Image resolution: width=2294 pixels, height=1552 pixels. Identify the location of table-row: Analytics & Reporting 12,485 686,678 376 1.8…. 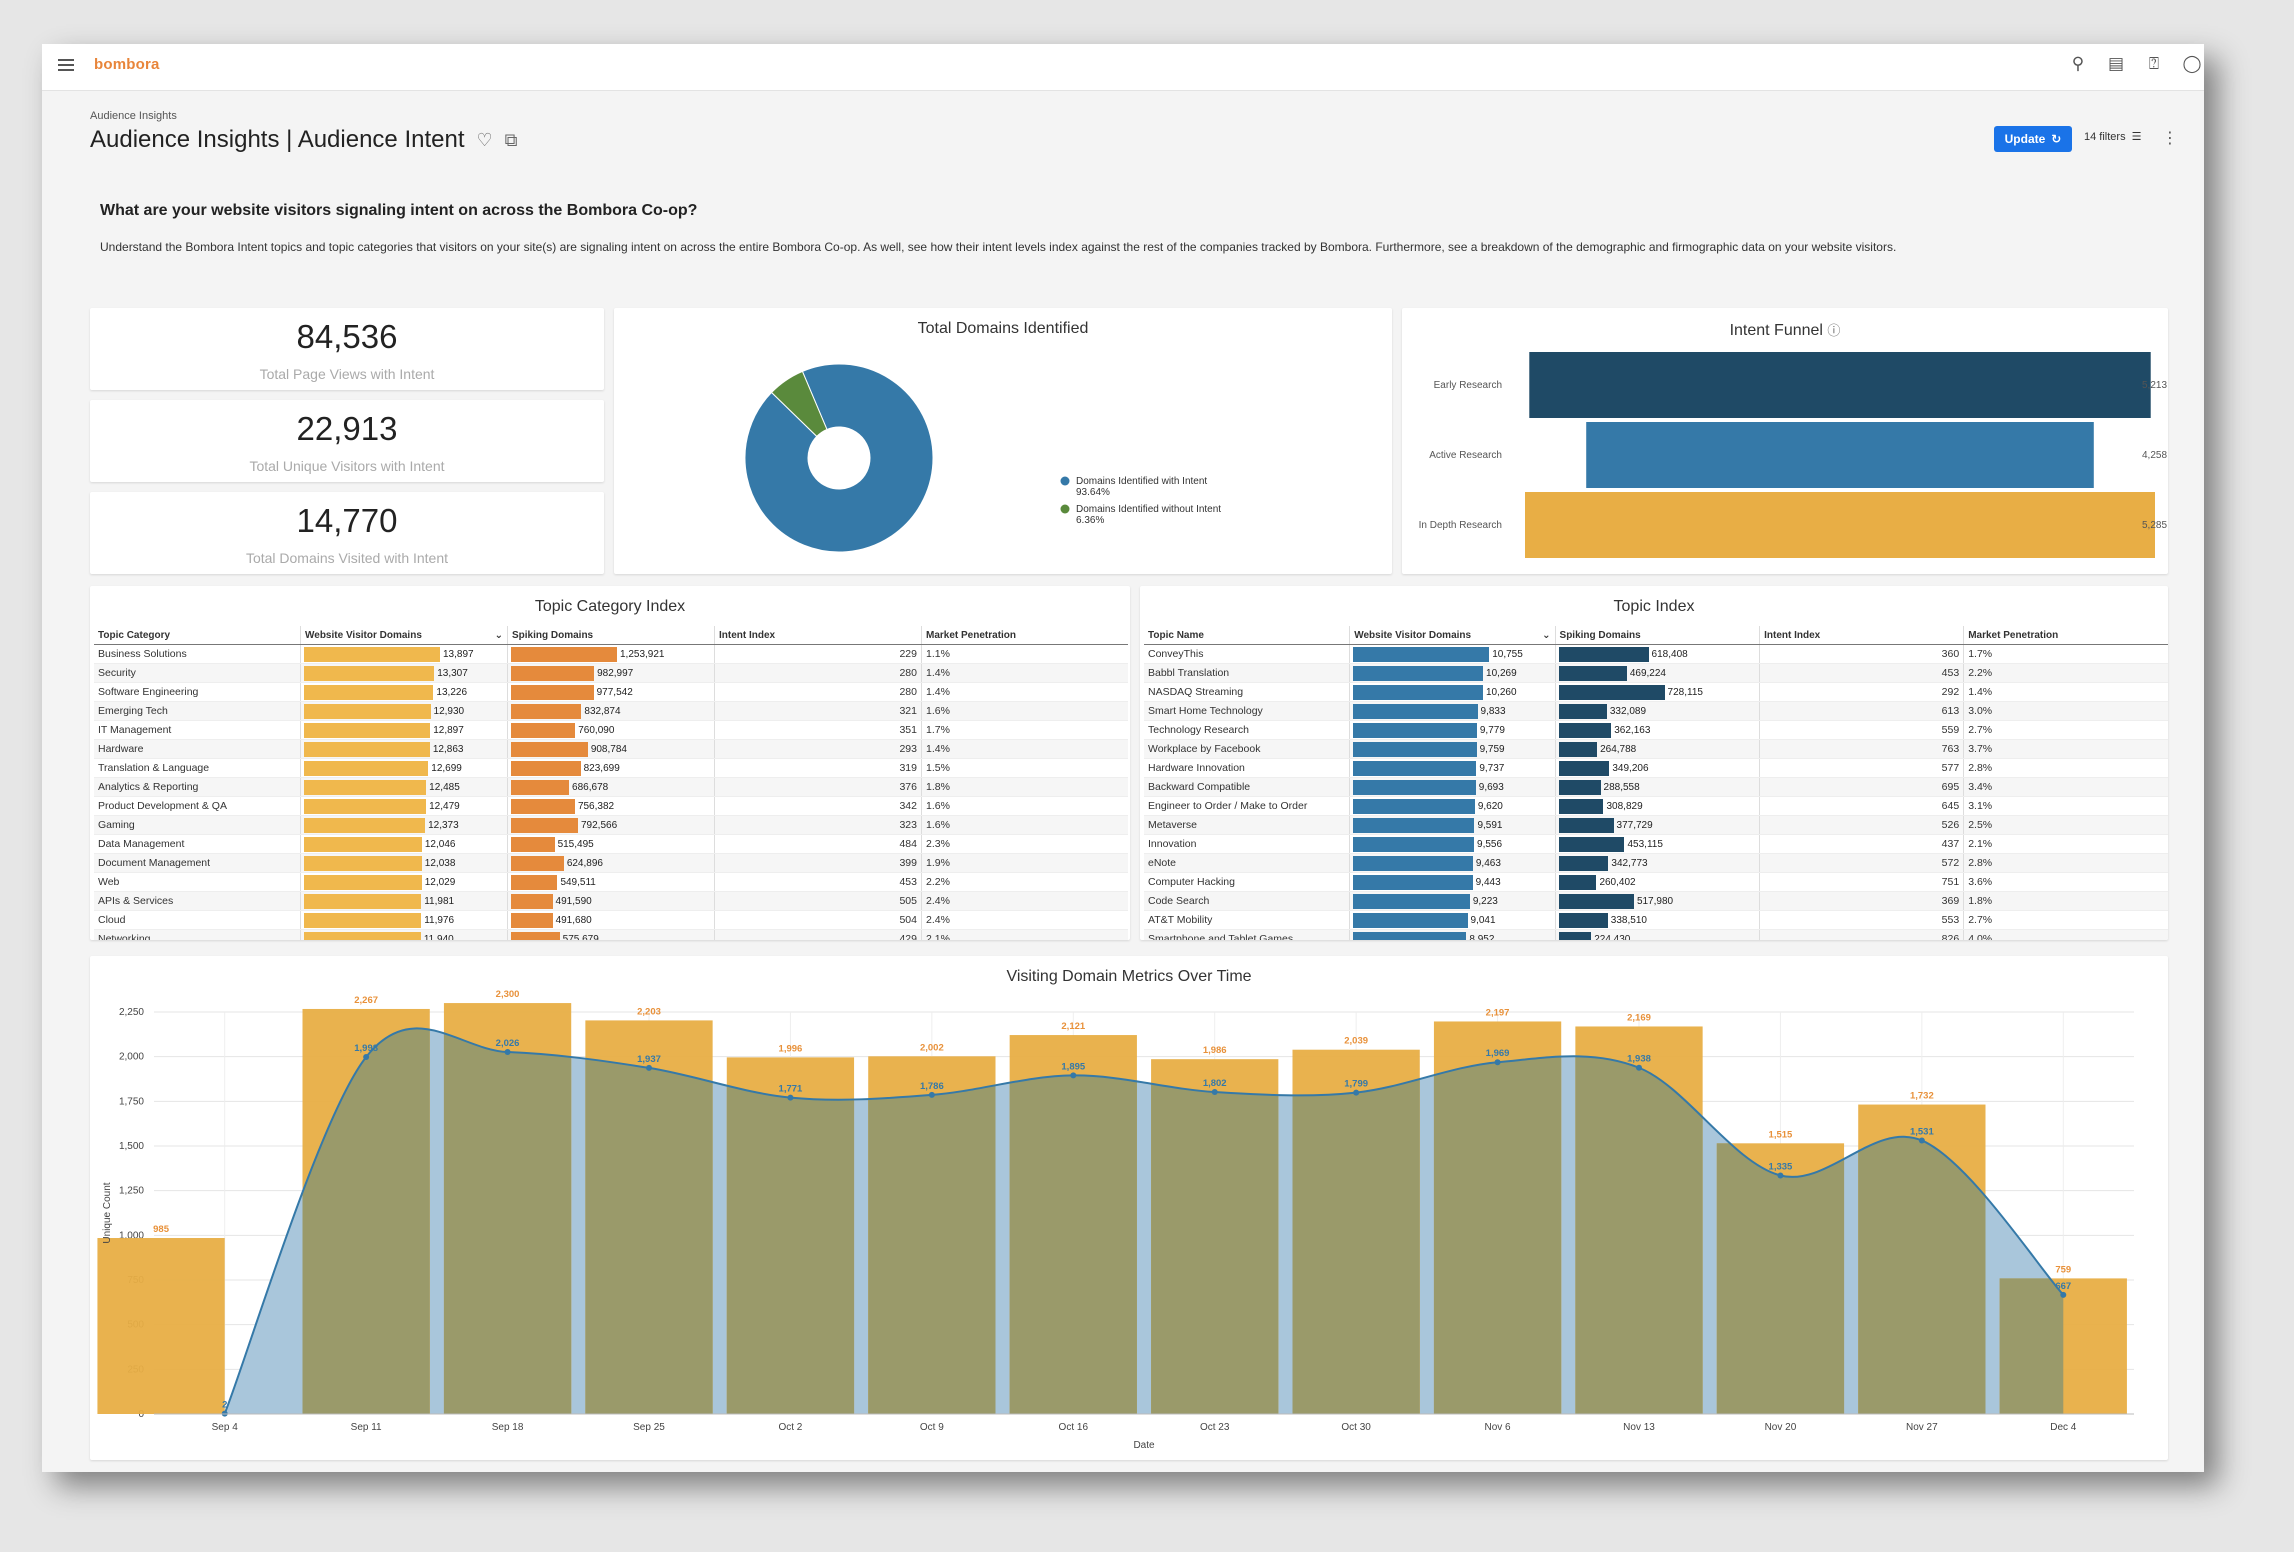
(611, 787).